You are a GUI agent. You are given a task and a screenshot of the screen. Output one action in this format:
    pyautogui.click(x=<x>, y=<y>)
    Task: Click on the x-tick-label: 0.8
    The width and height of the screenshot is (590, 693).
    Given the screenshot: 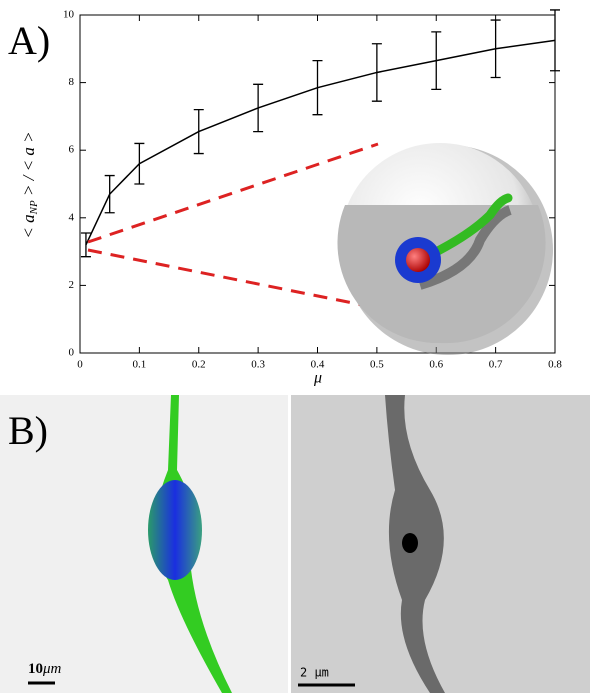 What is the action you would take?
    pyautogui.click(x=555, y=365)
    